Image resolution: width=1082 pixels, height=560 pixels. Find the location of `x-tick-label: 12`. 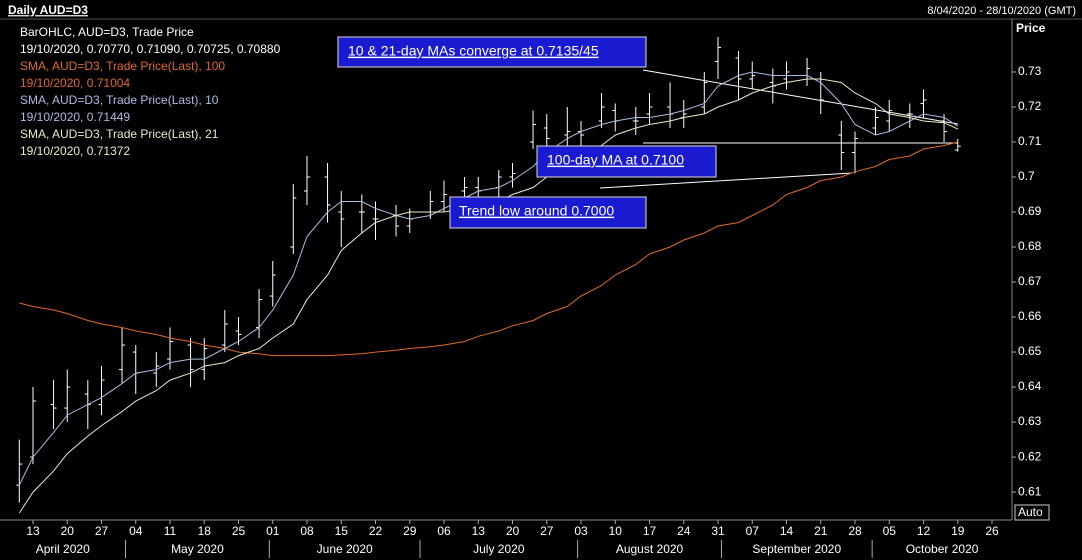

x-tick-label: 12 is located at coordinates (924, 531).